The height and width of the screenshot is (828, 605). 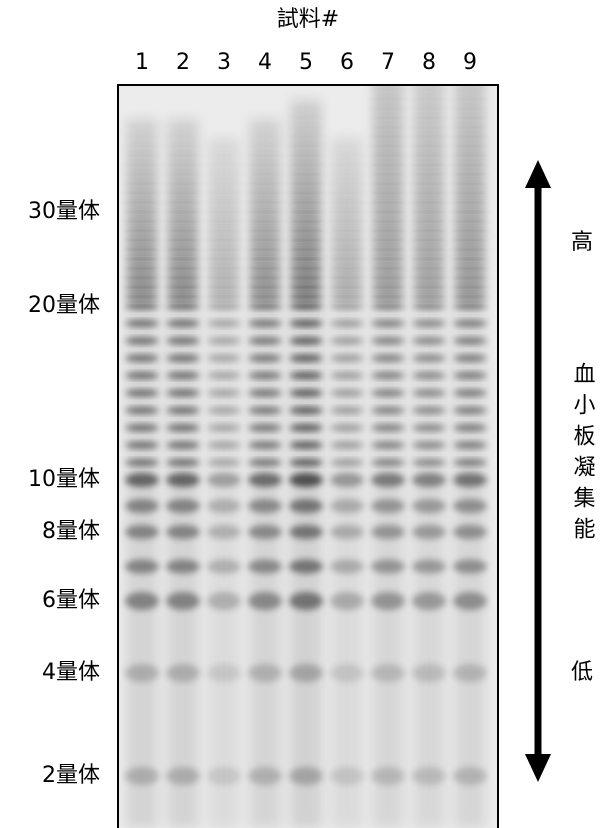 What do you see at coordinates (306, 62) in the screenshot?
I see `lane-number: 5` at bounding box center [306, 62].